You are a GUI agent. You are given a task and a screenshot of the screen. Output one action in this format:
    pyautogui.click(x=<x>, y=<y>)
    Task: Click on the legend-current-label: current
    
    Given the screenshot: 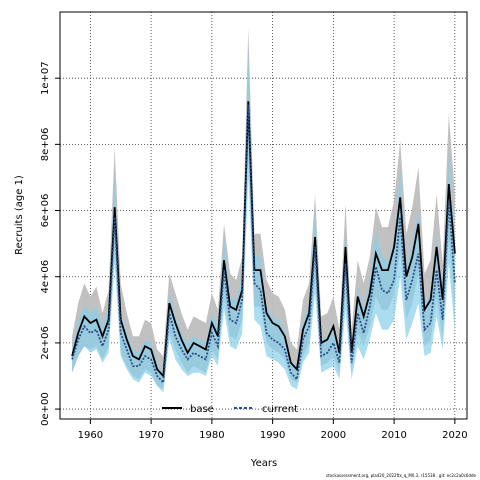 What is the action you would take?
    pyautogui.click(x=280, y=409)
    